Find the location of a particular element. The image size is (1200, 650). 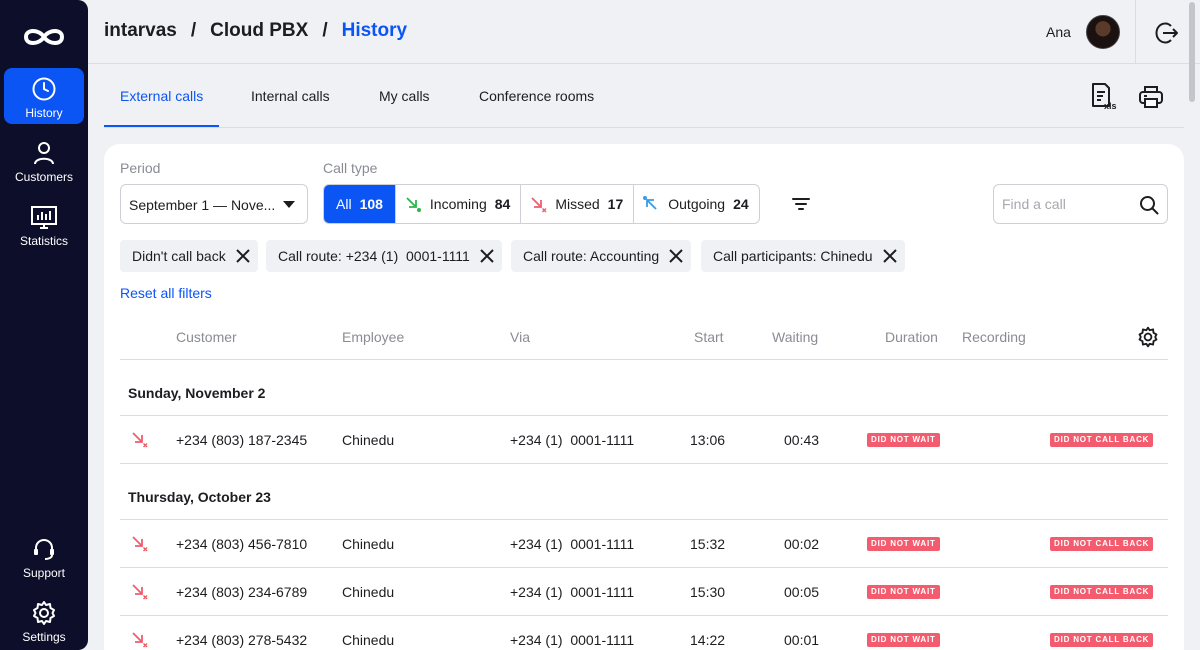

cell-waiting: 00:01 is located at coordinates (802, 640).